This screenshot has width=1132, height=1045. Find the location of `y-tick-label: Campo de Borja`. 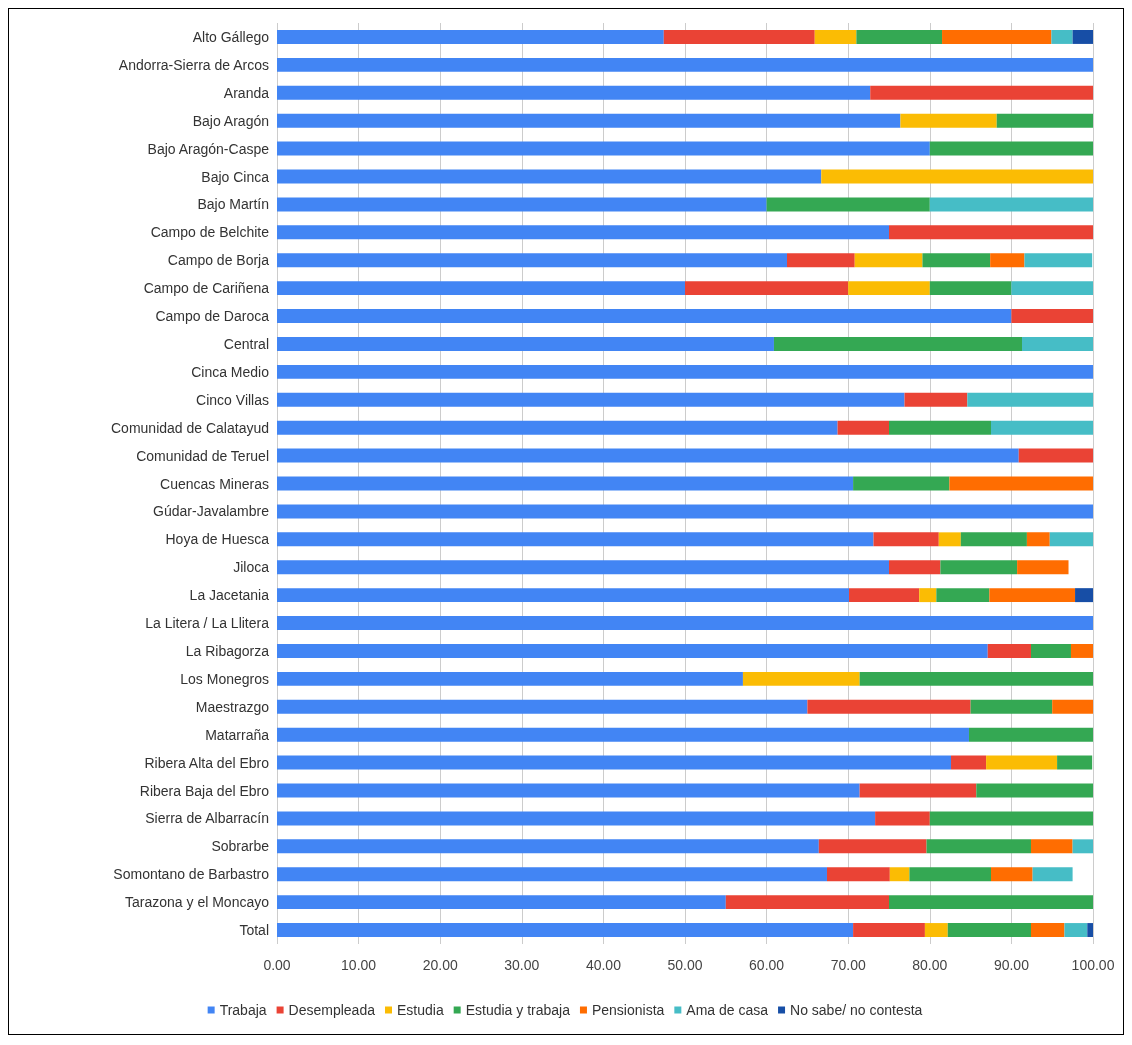

y-tick-label: Campo de Borja is located at coordinates (218, 260).